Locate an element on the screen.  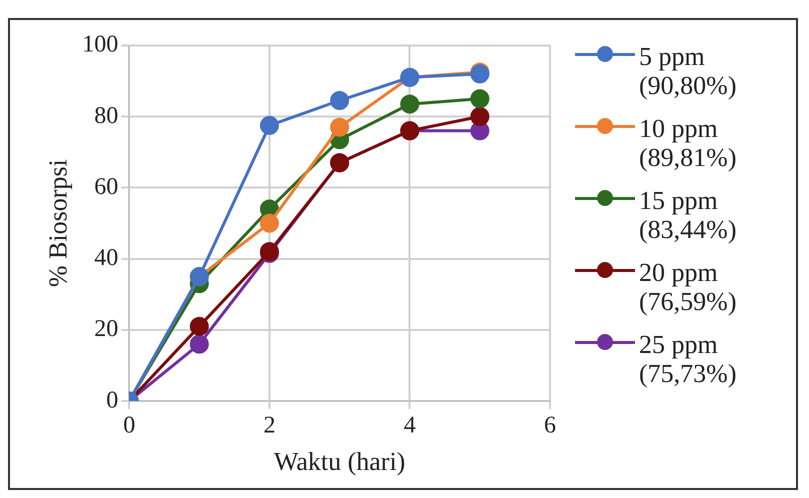
legend-label: 5 ppm (90,80%) is located at coordinates (688, 71).